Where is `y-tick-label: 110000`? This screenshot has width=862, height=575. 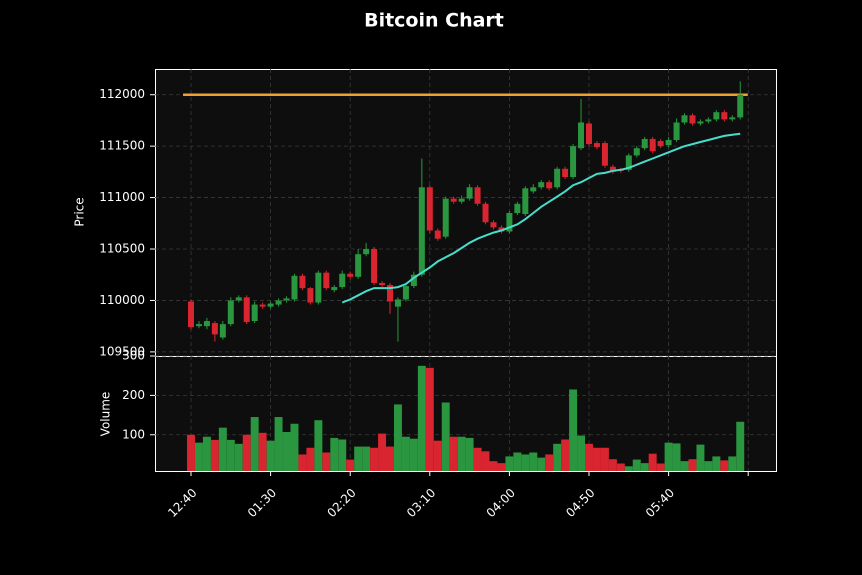
y-tick-label: 110000 is located at coordinates (122, 300).